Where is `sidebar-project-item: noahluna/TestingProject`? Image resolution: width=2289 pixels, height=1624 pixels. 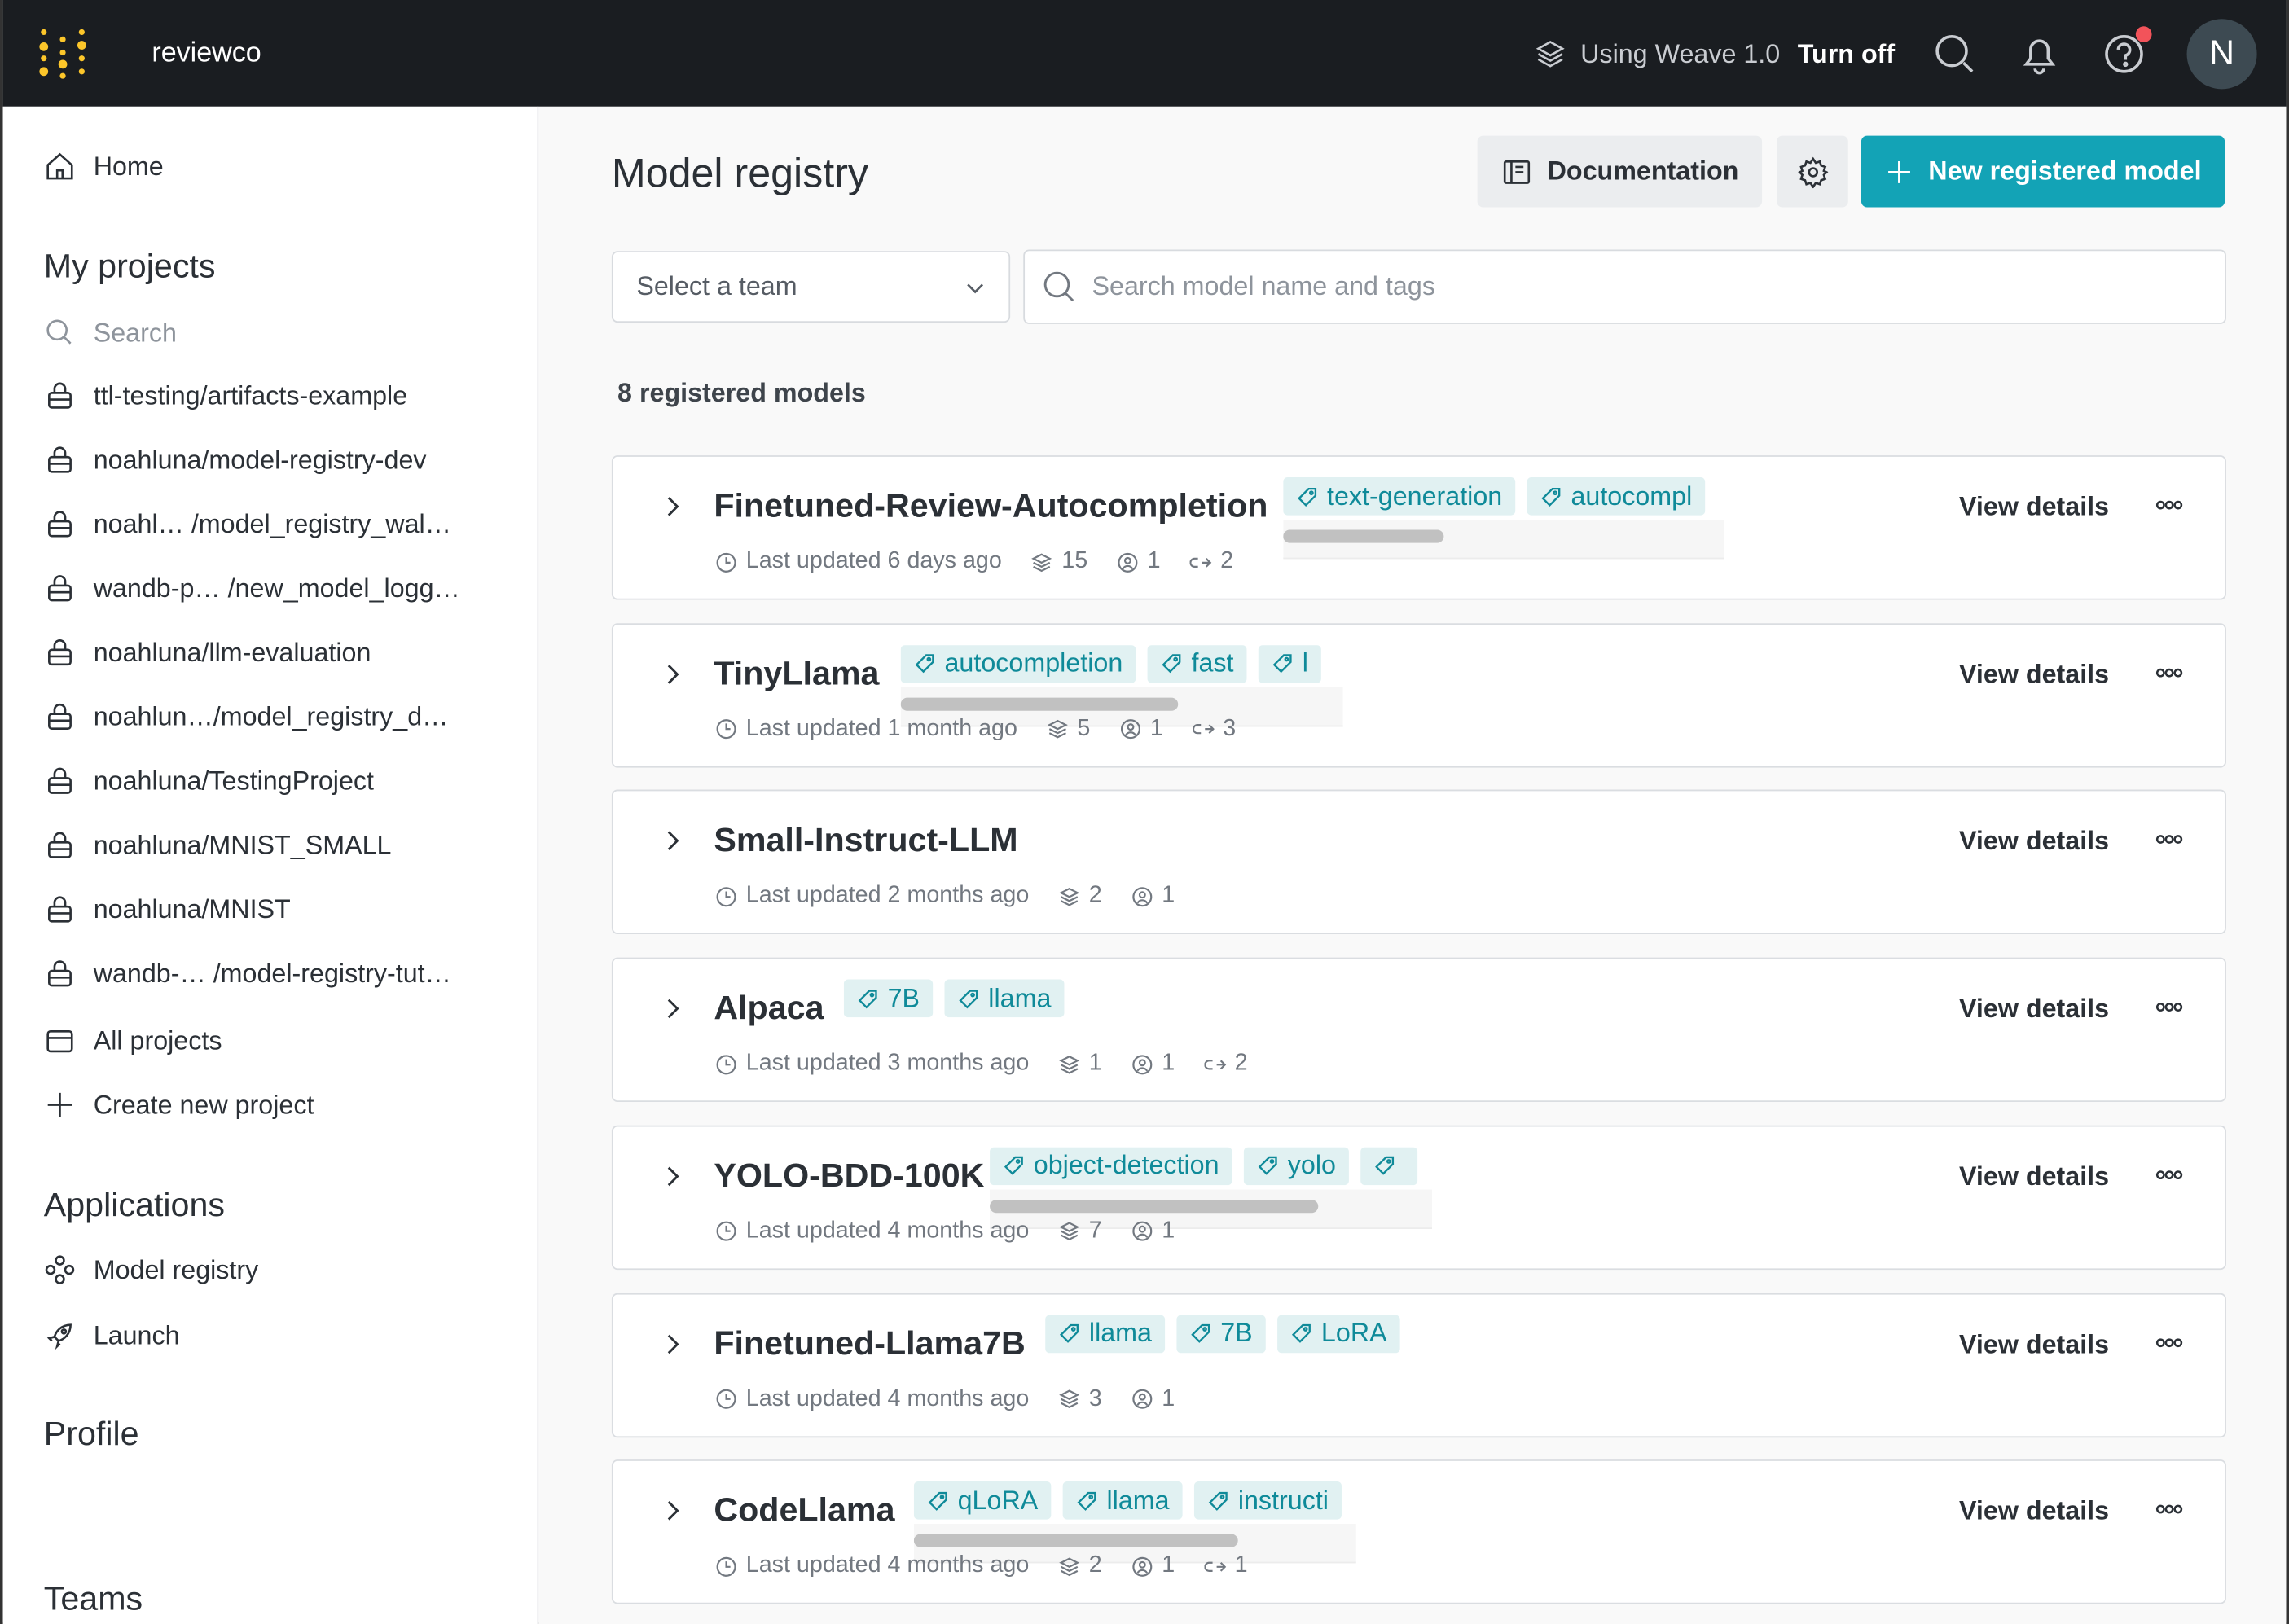
sidebar-project-item: noahluna/TestingProject is located at coordinates (209, 781).